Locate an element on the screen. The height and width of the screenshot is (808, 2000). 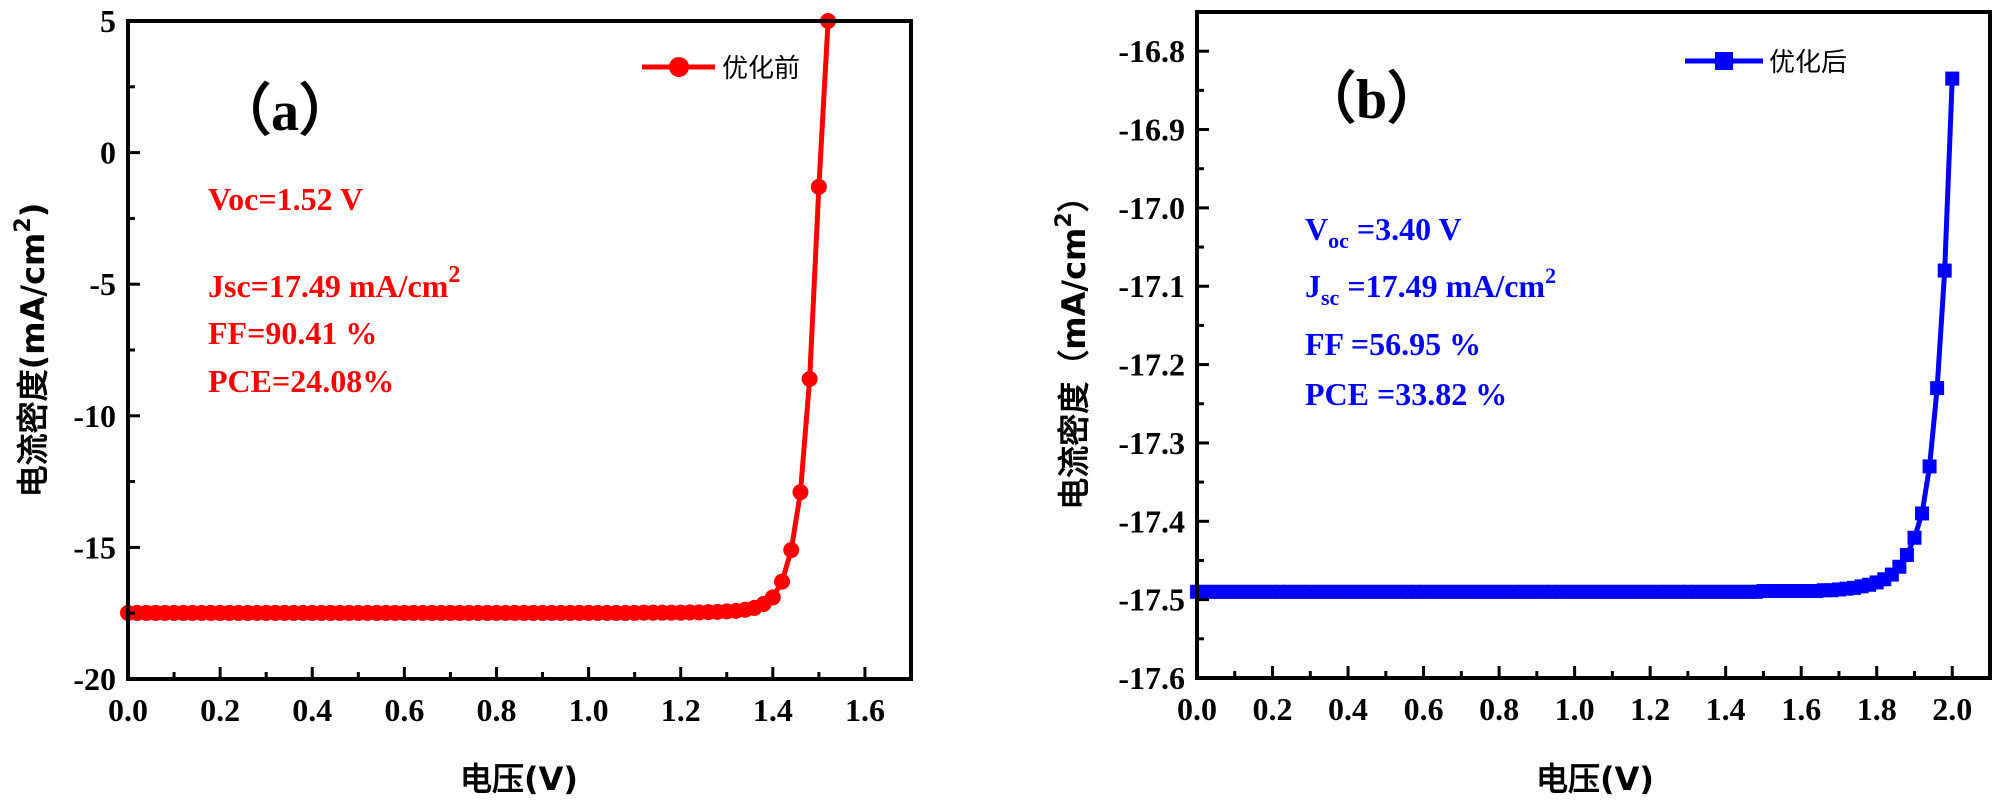
chart-b-ytick-label: -17.6 is located at coordinates (1151, 678).